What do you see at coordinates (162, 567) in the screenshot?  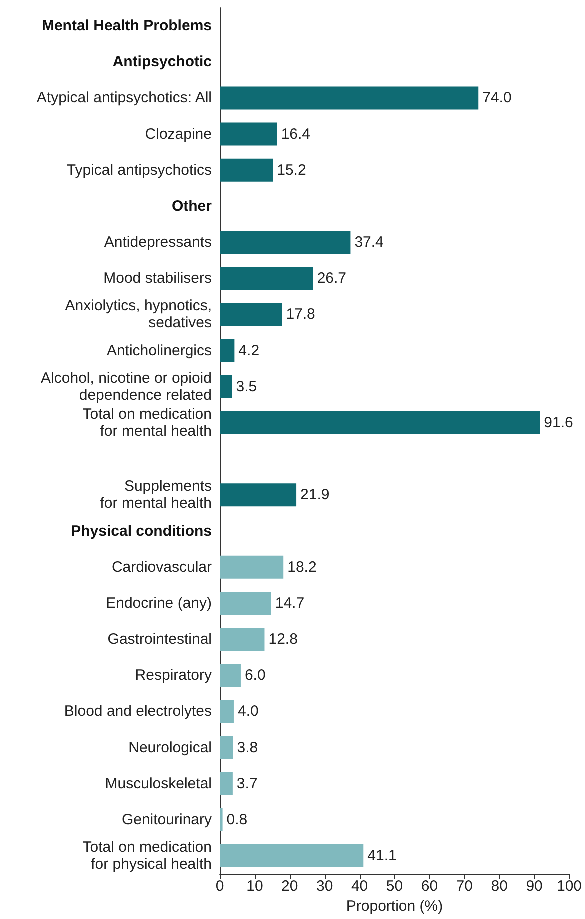 I see `y-tick-label: Cardiovascular` at bounding box center [162, 567].